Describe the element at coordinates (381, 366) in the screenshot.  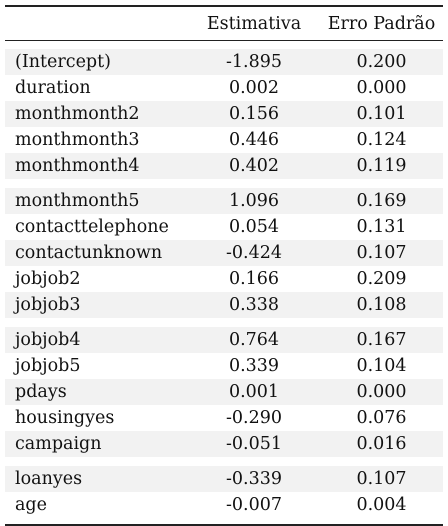
I see `std-error-cell: 0.104` at that location.